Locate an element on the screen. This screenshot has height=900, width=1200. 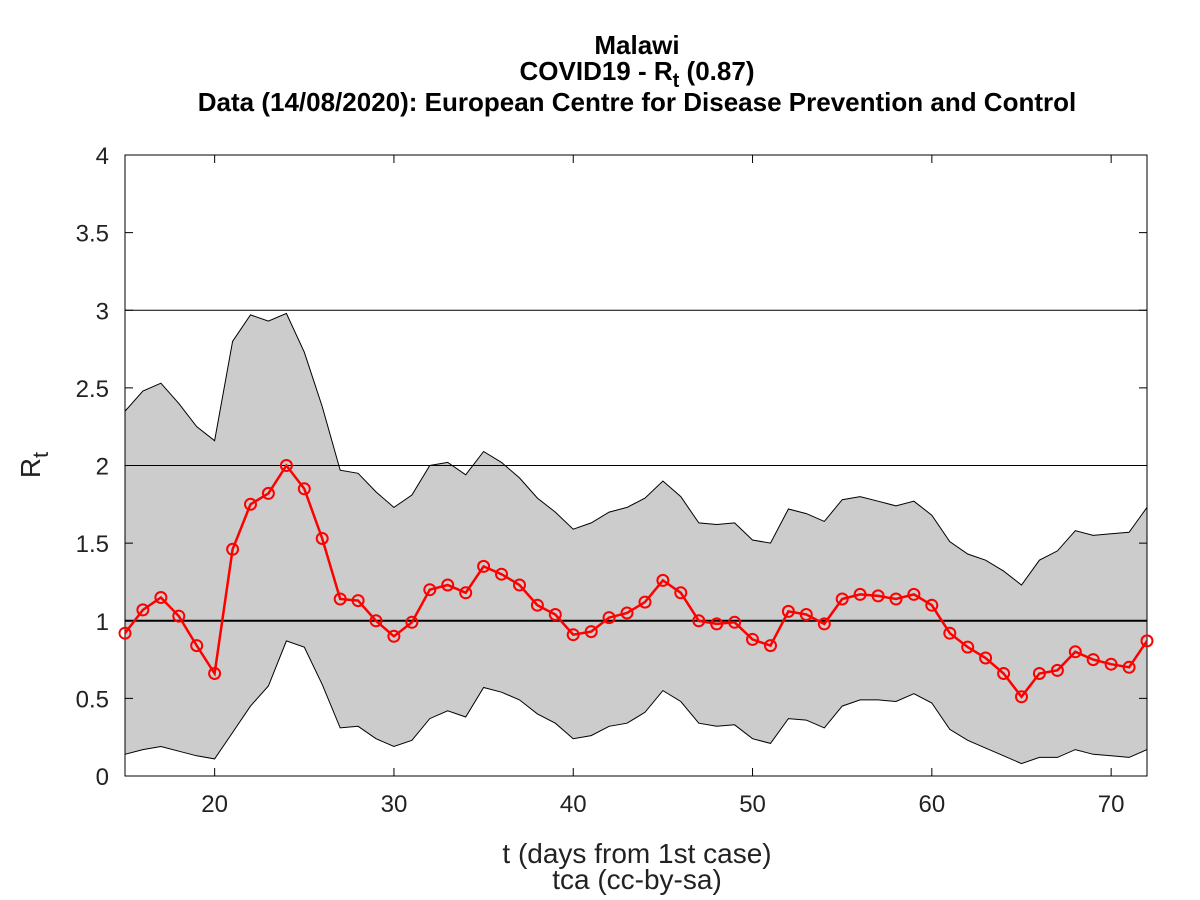
y-tick-label: 0.5 is located at coordinates (92, 699).